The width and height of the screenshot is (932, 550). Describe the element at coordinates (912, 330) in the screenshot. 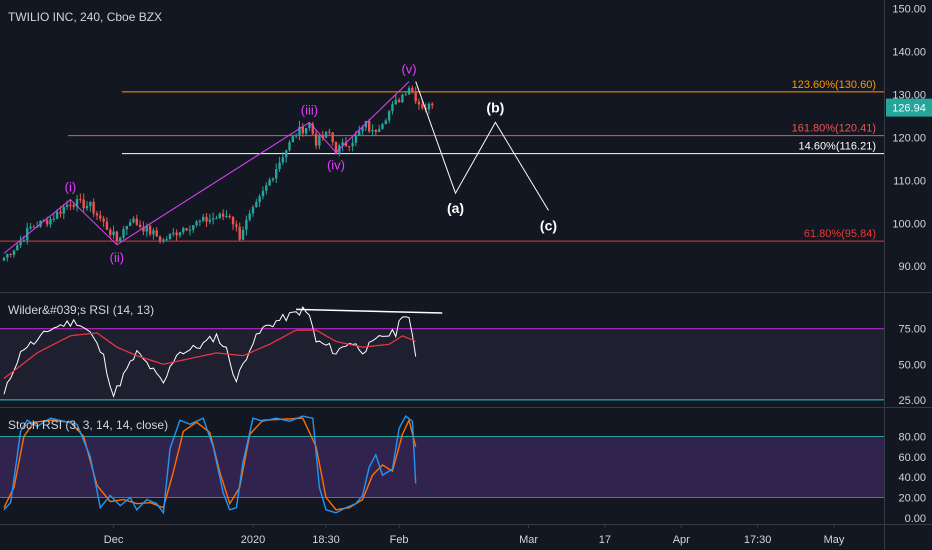

I see `rsi-tick-label: 75.00` at that location.